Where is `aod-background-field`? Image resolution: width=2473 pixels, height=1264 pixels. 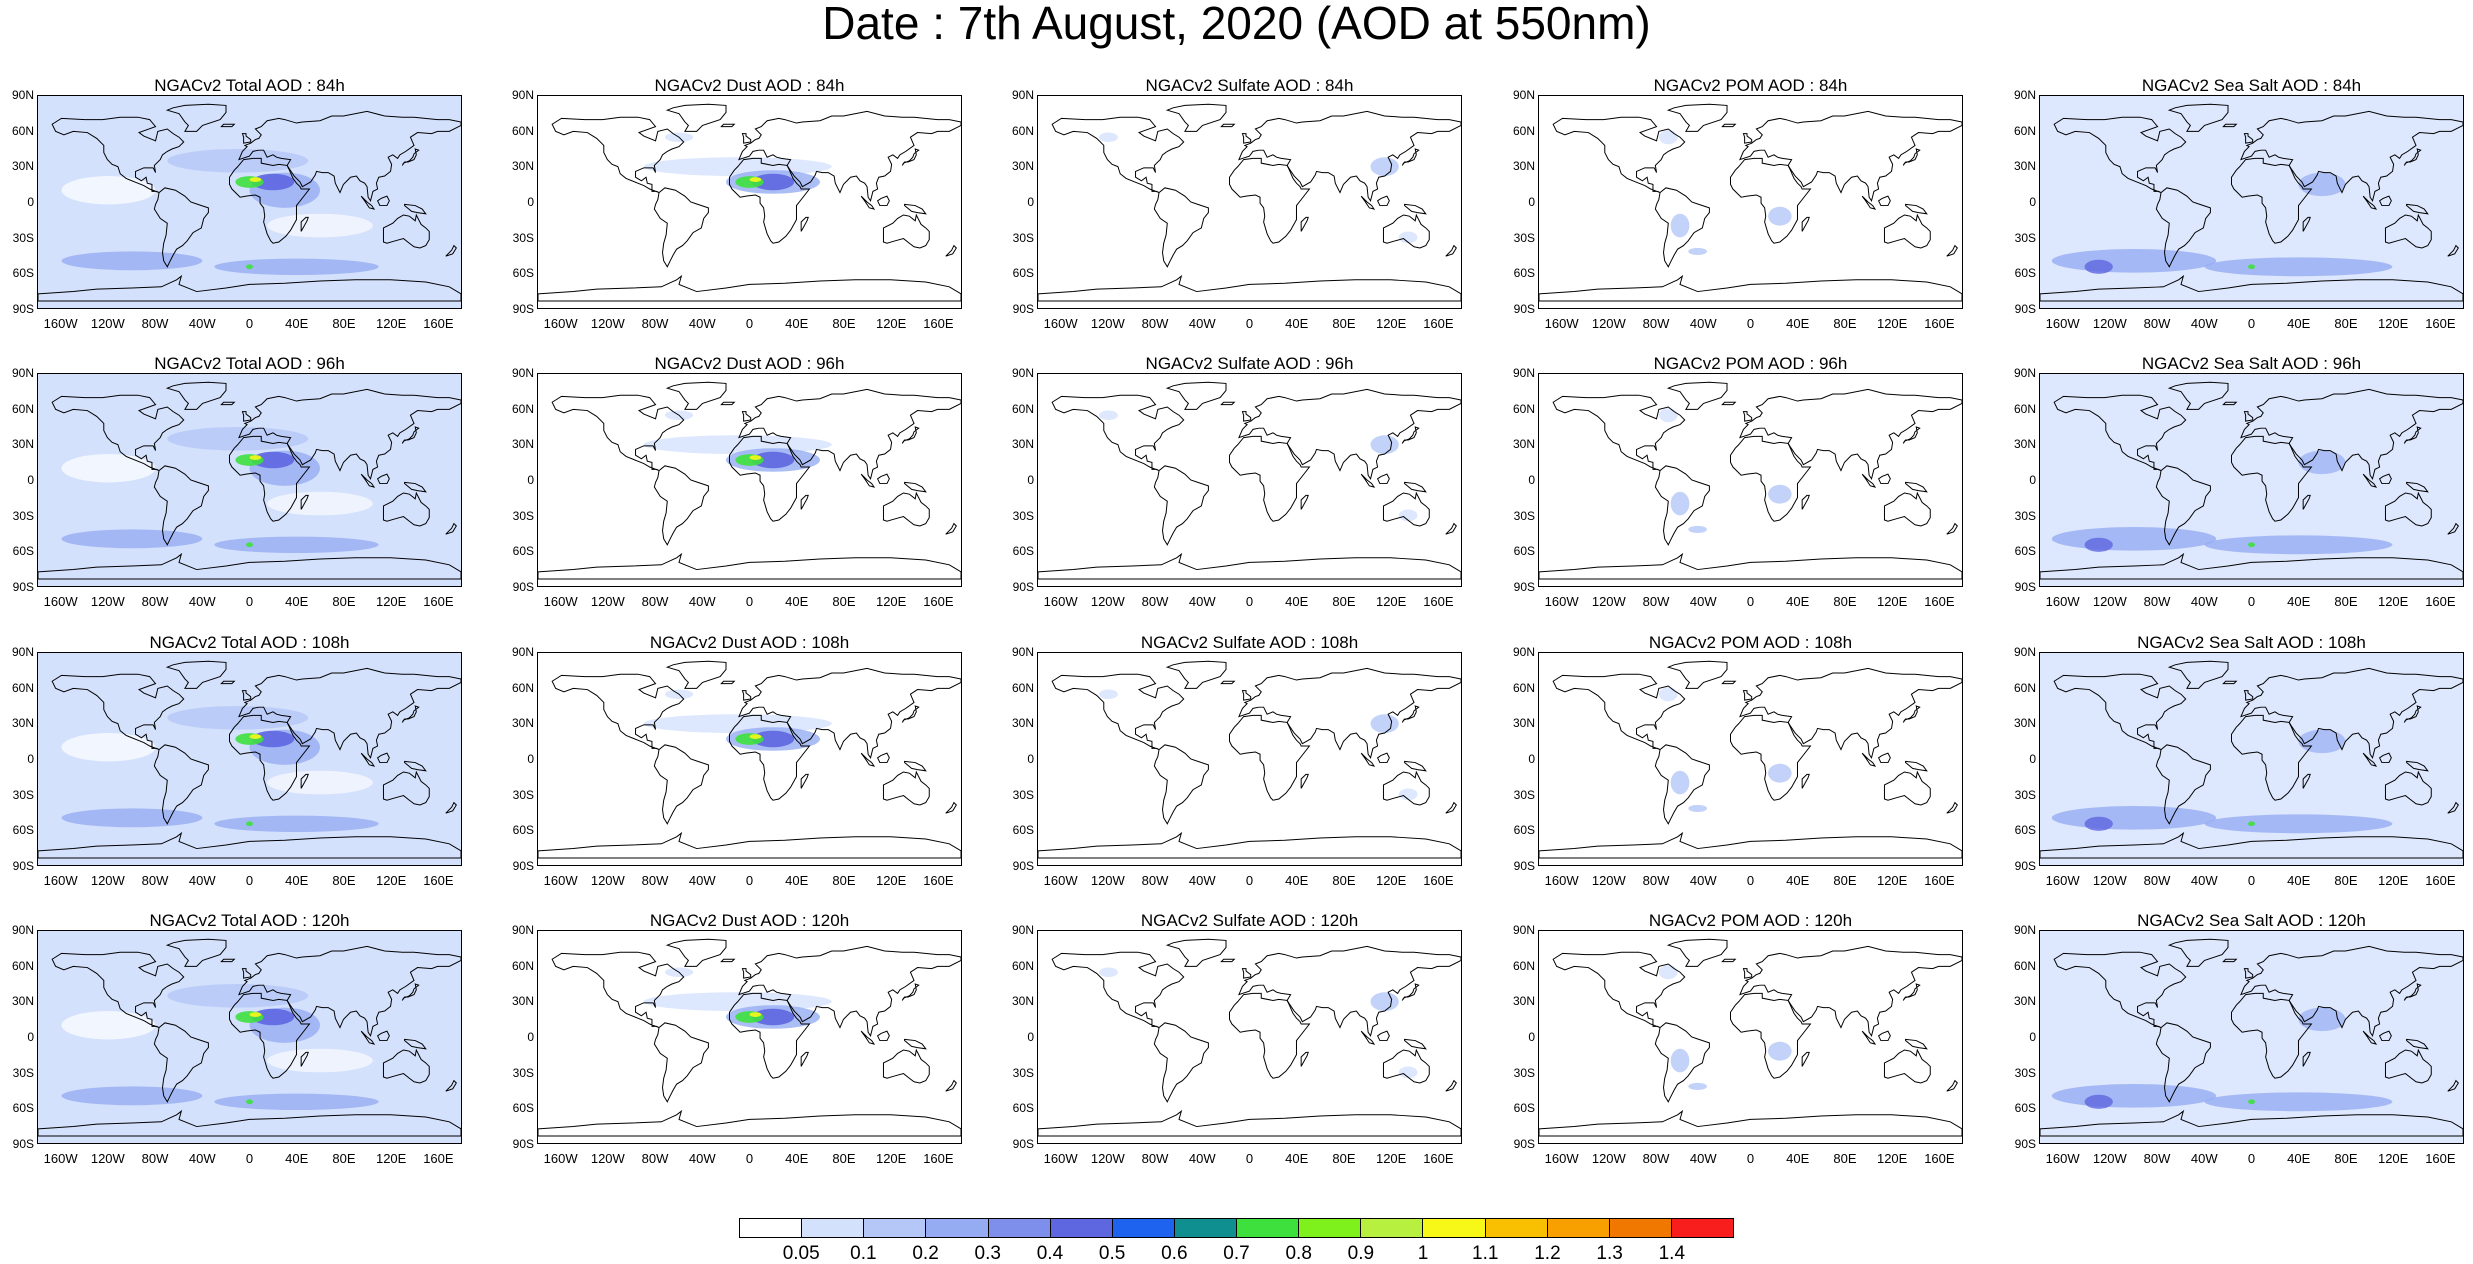
aod-background-field is located at coordinates (2251, 202).